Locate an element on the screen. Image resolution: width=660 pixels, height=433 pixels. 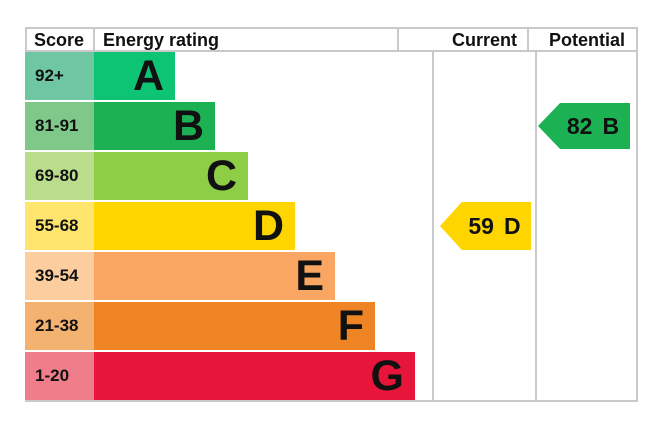
rating-band-bar: E is located at coordinates (214, 276).